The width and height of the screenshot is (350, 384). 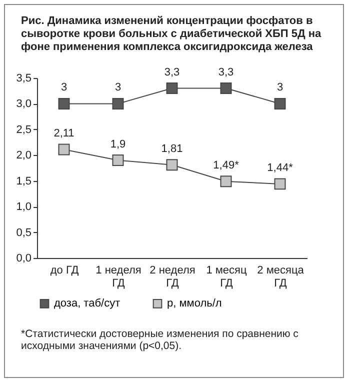 What do you see at coordinates (160, 340) in the screenshot?
I see `text: *Статистически достоверные изменения по сравнению с исходными значениями (р<0,05).` at bounding box center [160, 340].